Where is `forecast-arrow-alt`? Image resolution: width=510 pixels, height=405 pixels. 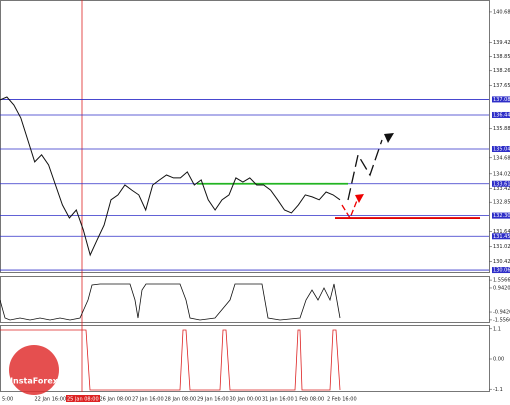 forecast-arrow-alt is located at coordinates (350, 208).